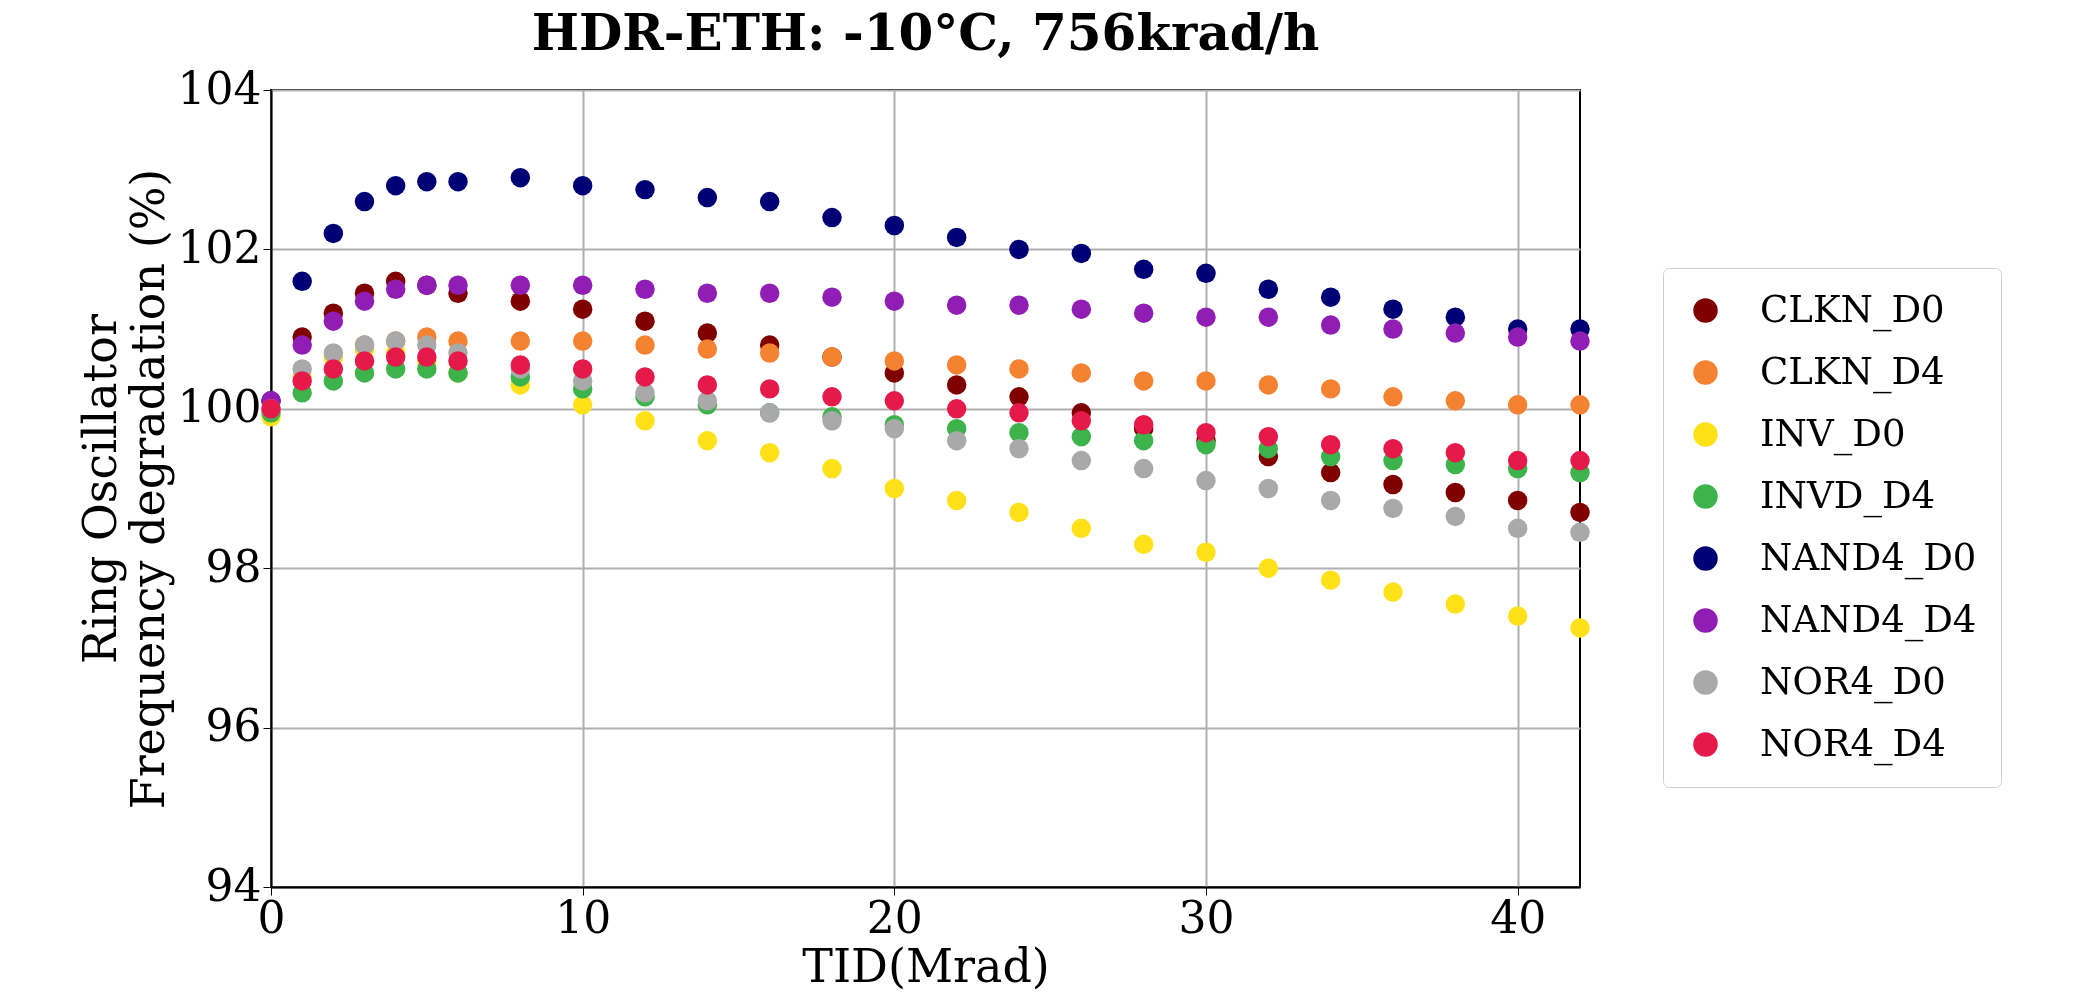 This screenshot has width=2092, height=1007. I want to click on x-tick-label: 30, so click(1206, 917).